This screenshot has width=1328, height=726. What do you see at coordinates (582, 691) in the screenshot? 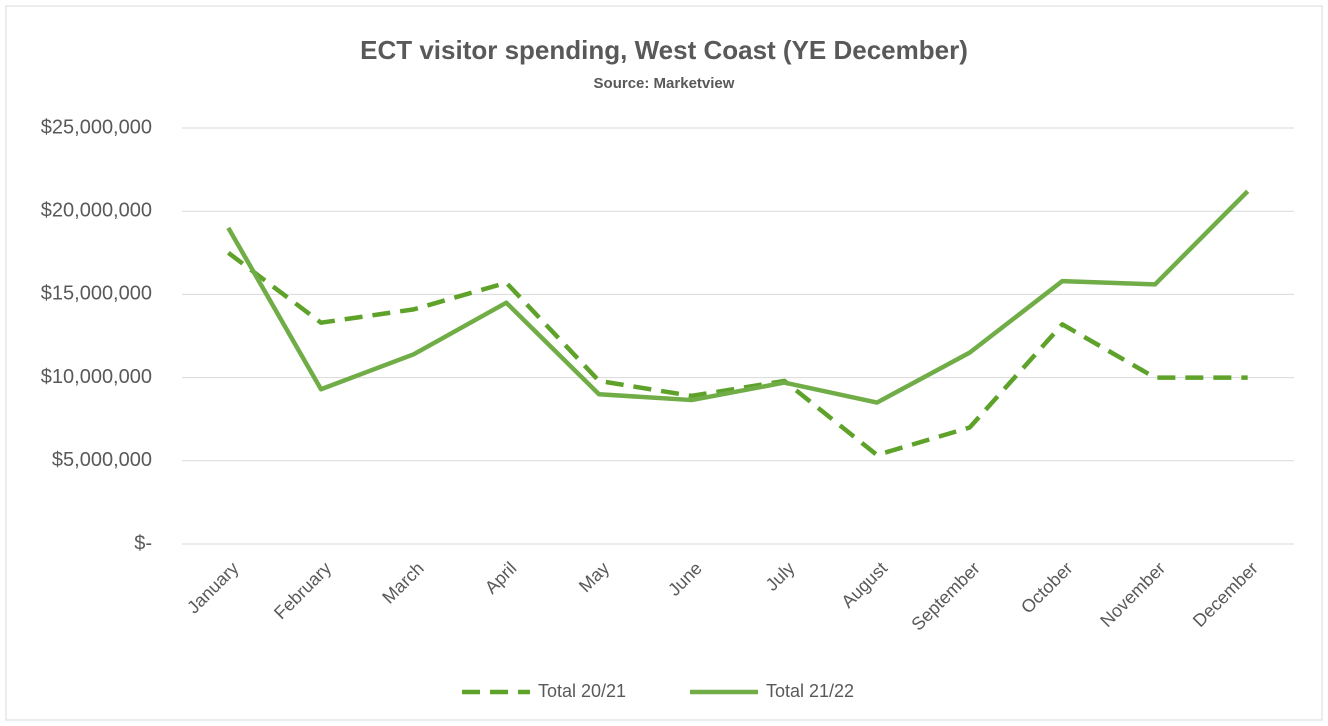
I see `legend-label: Total 20/21` at bounding box center [582, 691].